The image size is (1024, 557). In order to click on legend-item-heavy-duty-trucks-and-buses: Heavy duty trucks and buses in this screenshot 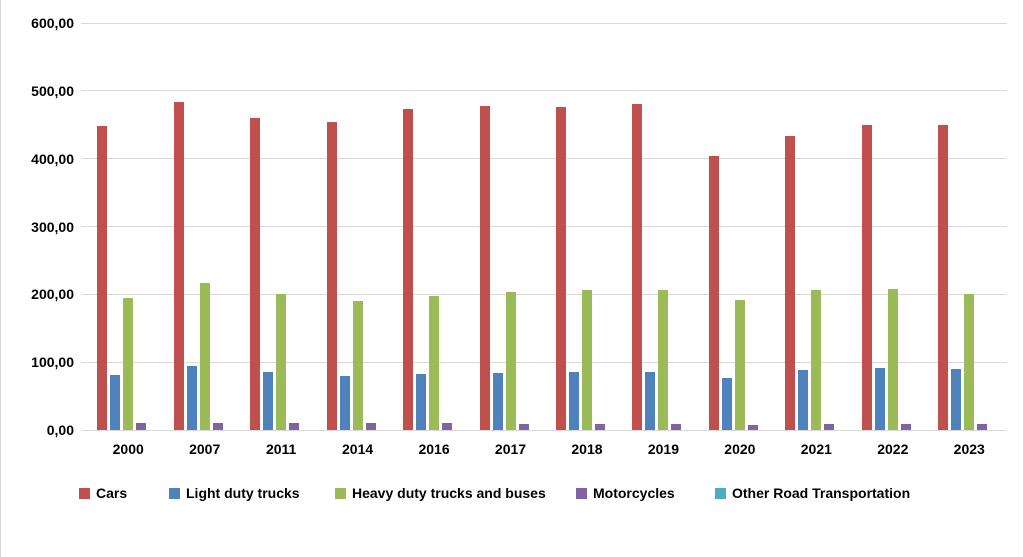, I will do `click(440, 493)`.